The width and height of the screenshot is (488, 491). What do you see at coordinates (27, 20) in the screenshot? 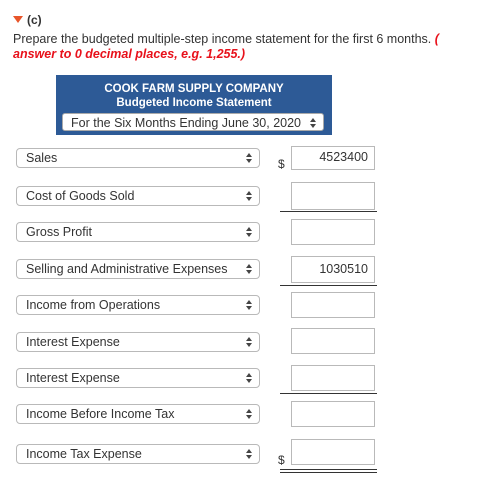
I see `part-label: (c)` at bounding box center [27, 20].